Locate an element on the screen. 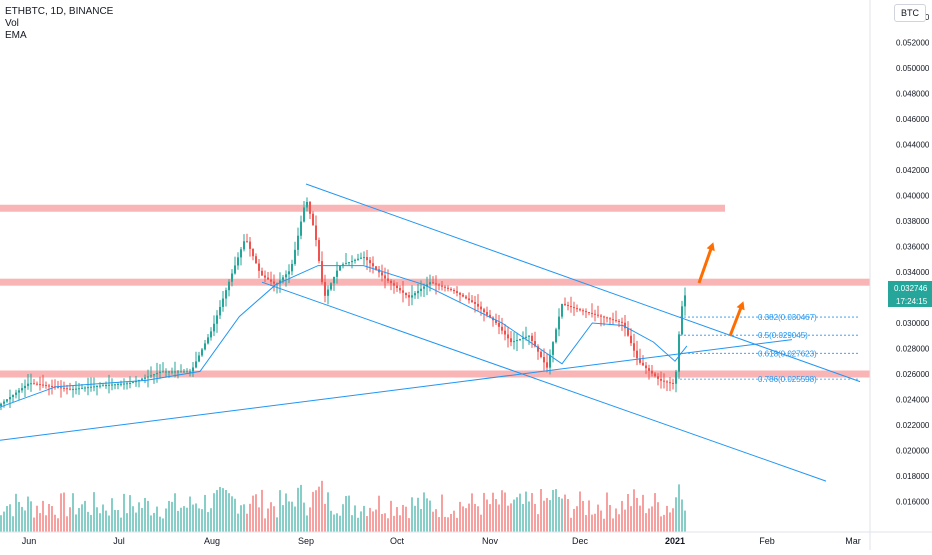 This screenshot has width=932, height=555. price-tick-label: 0.028000 is located at coordinates (913, 349).